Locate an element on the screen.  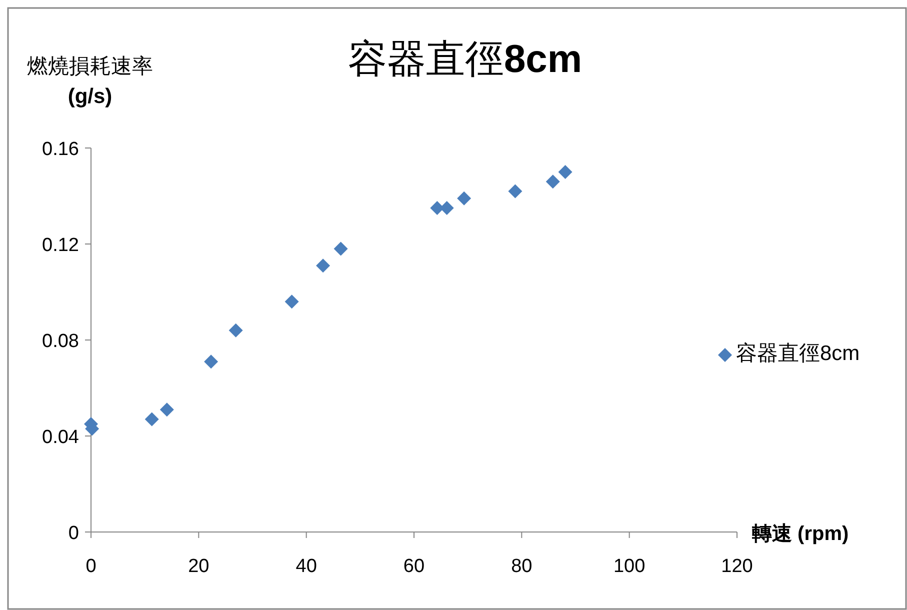
y-axis-title: 燃燒損耗速率 (g/s) is located at coordinates (90, 82).